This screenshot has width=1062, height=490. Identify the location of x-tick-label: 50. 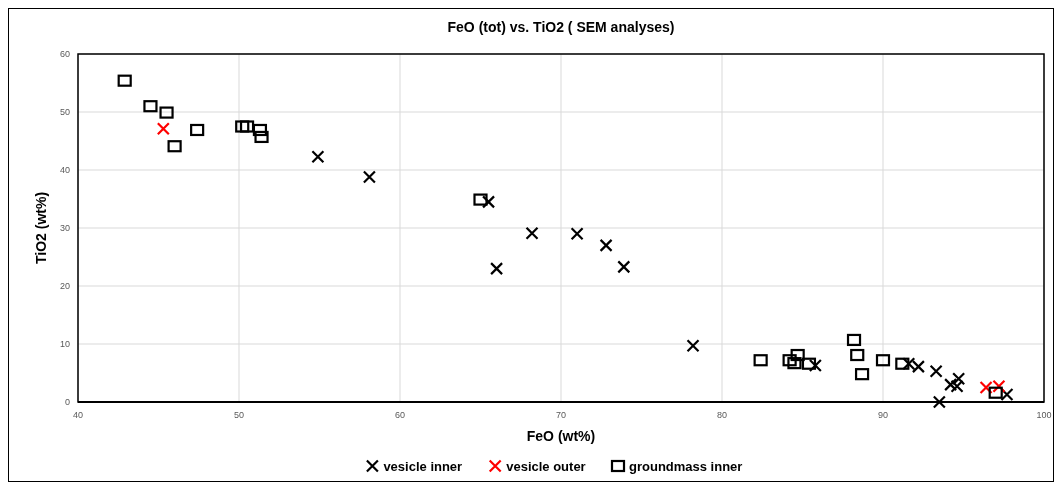
(239, 415).